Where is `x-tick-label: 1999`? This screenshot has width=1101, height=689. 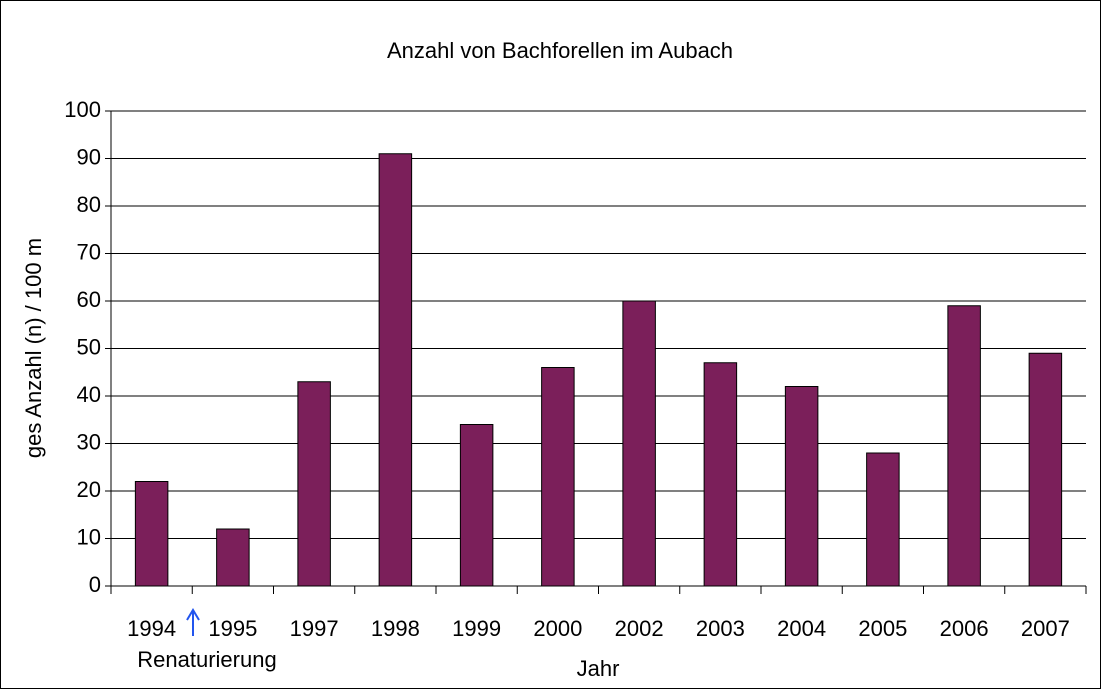 x-tick-label: 1999 is located at coordinates (476, 628).